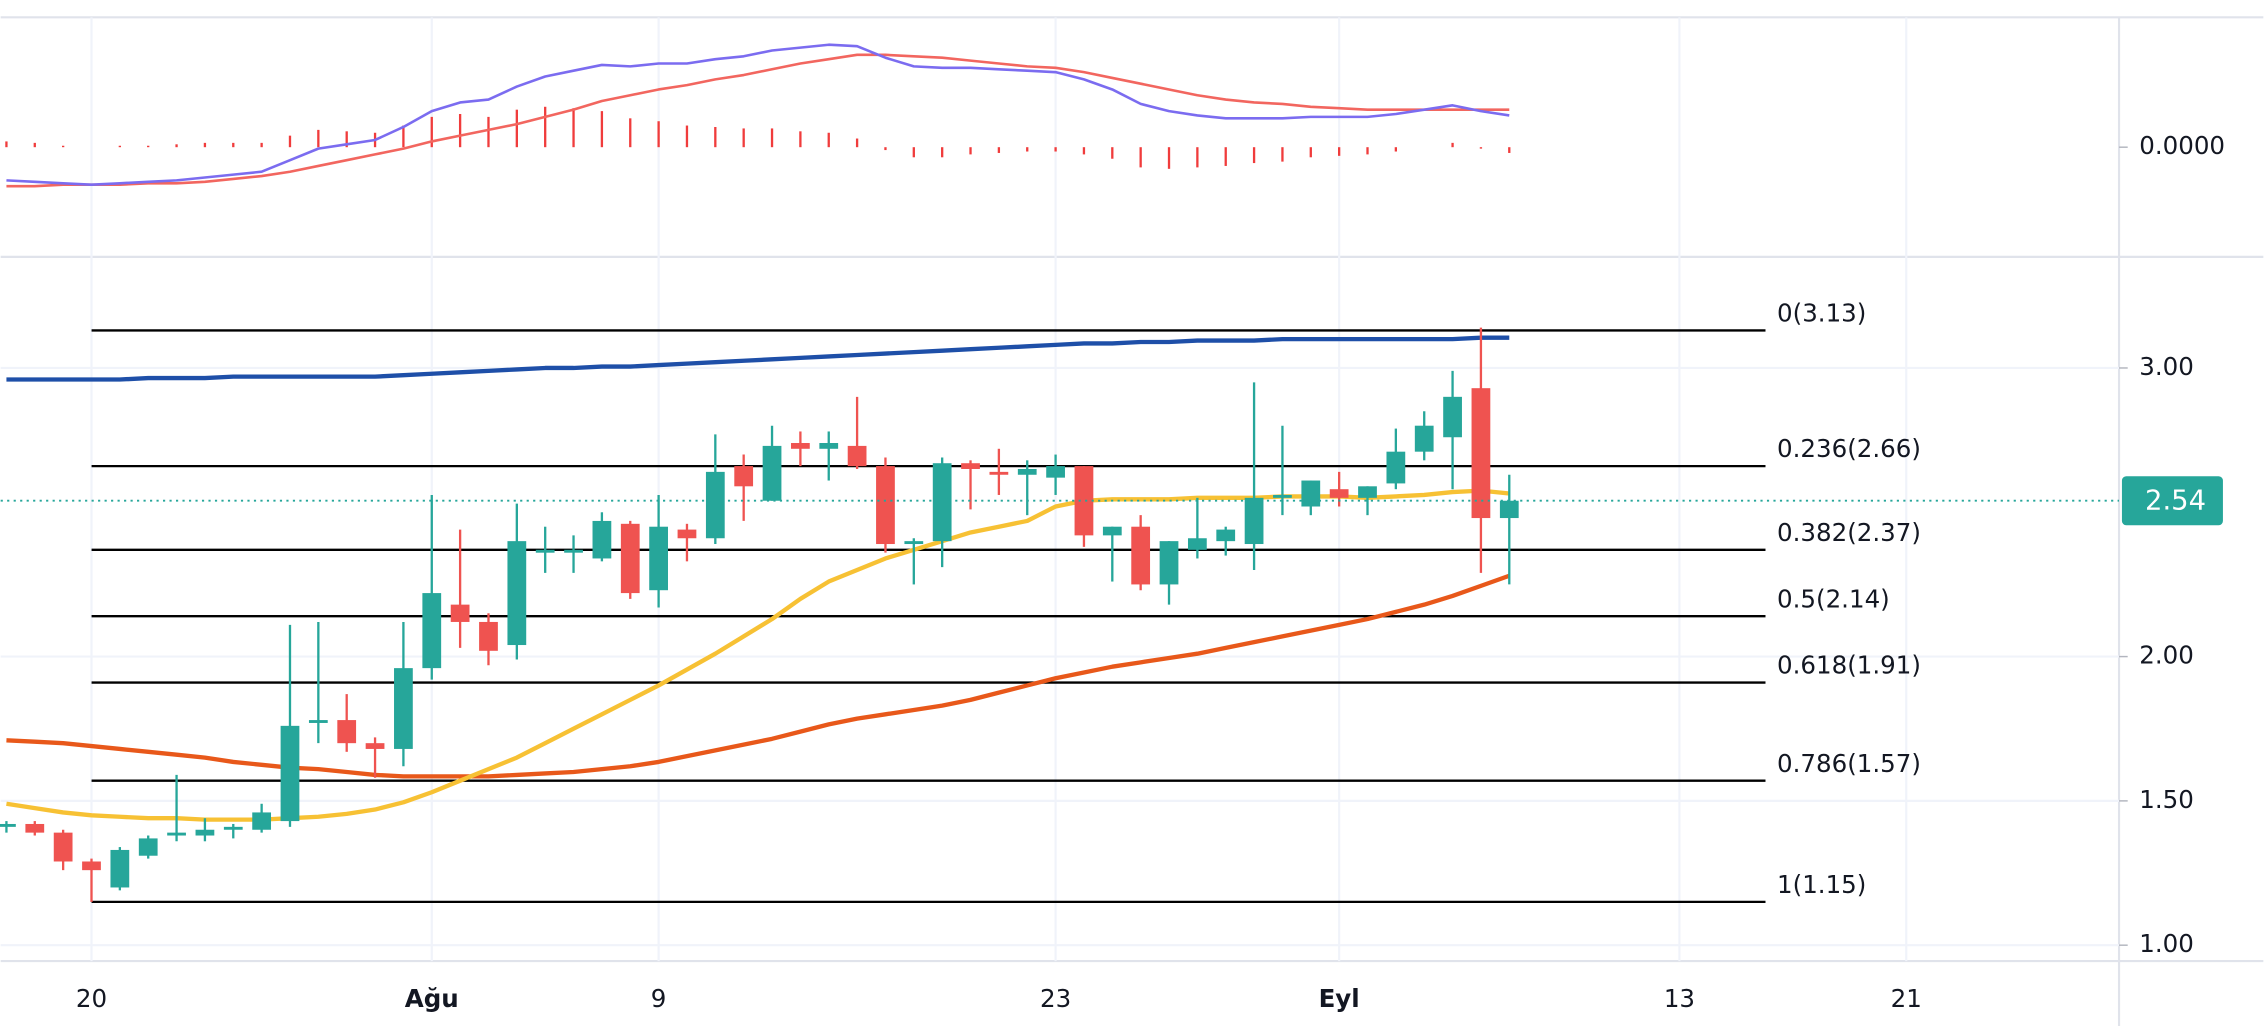 Image resolution: width=2264 pixels, height=1026 pixels. Describe the element at coordinates (2182, 145) in the screenshot. I see `macd-tick-label: 0.0000` at that location.